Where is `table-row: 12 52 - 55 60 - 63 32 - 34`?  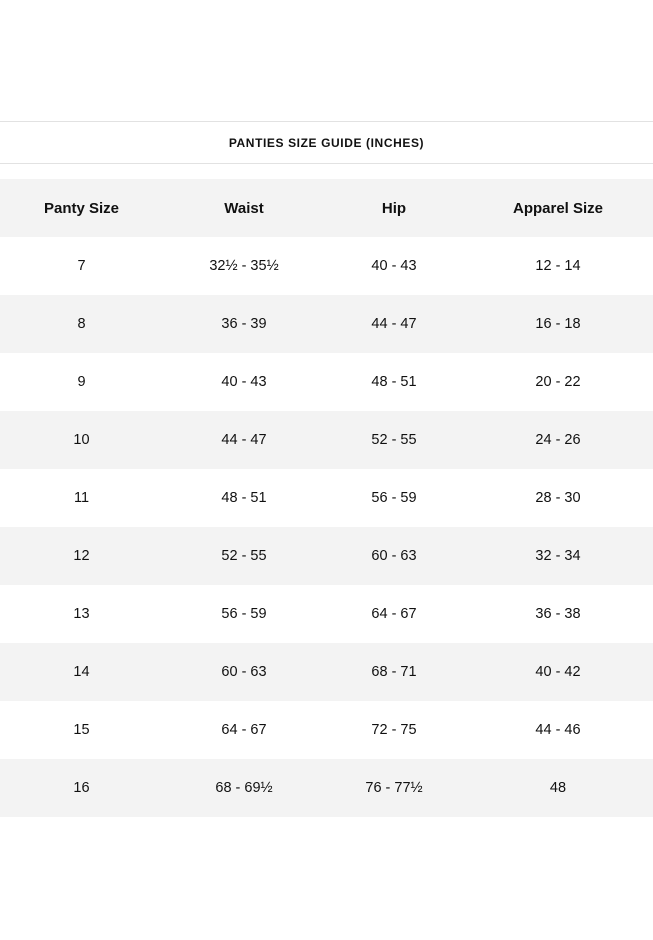
table-row: 12 52 - 55 60 - 63 32 - 34 is located at coordinates (326, 556).